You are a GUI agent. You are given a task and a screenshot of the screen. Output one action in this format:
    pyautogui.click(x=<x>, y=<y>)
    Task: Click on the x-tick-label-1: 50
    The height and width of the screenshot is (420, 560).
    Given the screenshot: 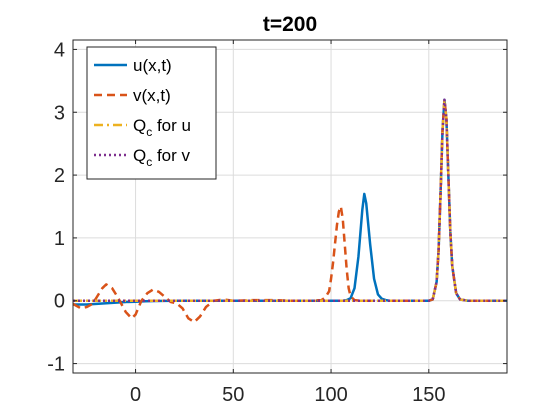 What is the action you would take?
    pyautogui.click(x=233, y=395)
    